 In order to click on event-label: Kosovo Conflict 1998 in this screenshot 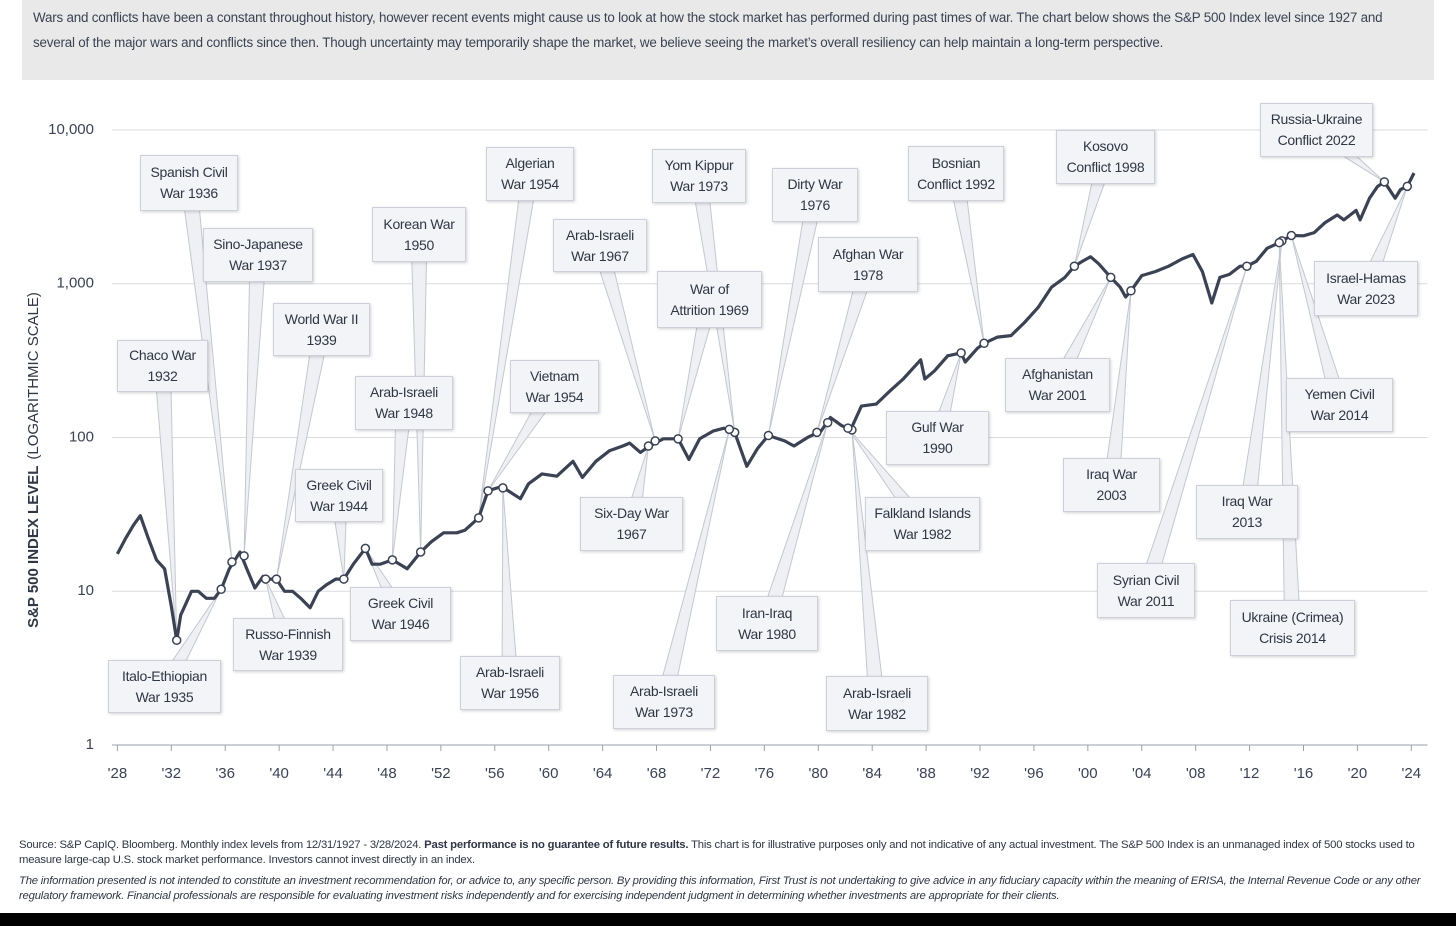, I will do `click(1105, 157)`.